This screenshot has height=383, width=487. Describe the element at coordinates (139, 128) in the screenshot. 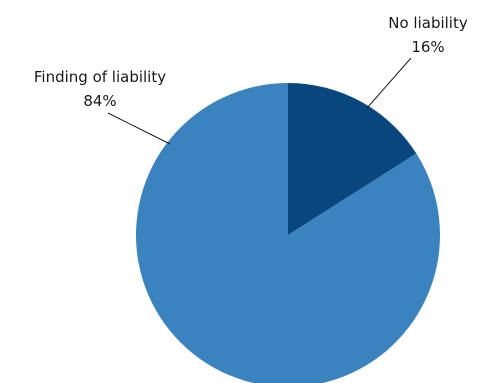

I see `finding-of-liability-leader-line` at that location.